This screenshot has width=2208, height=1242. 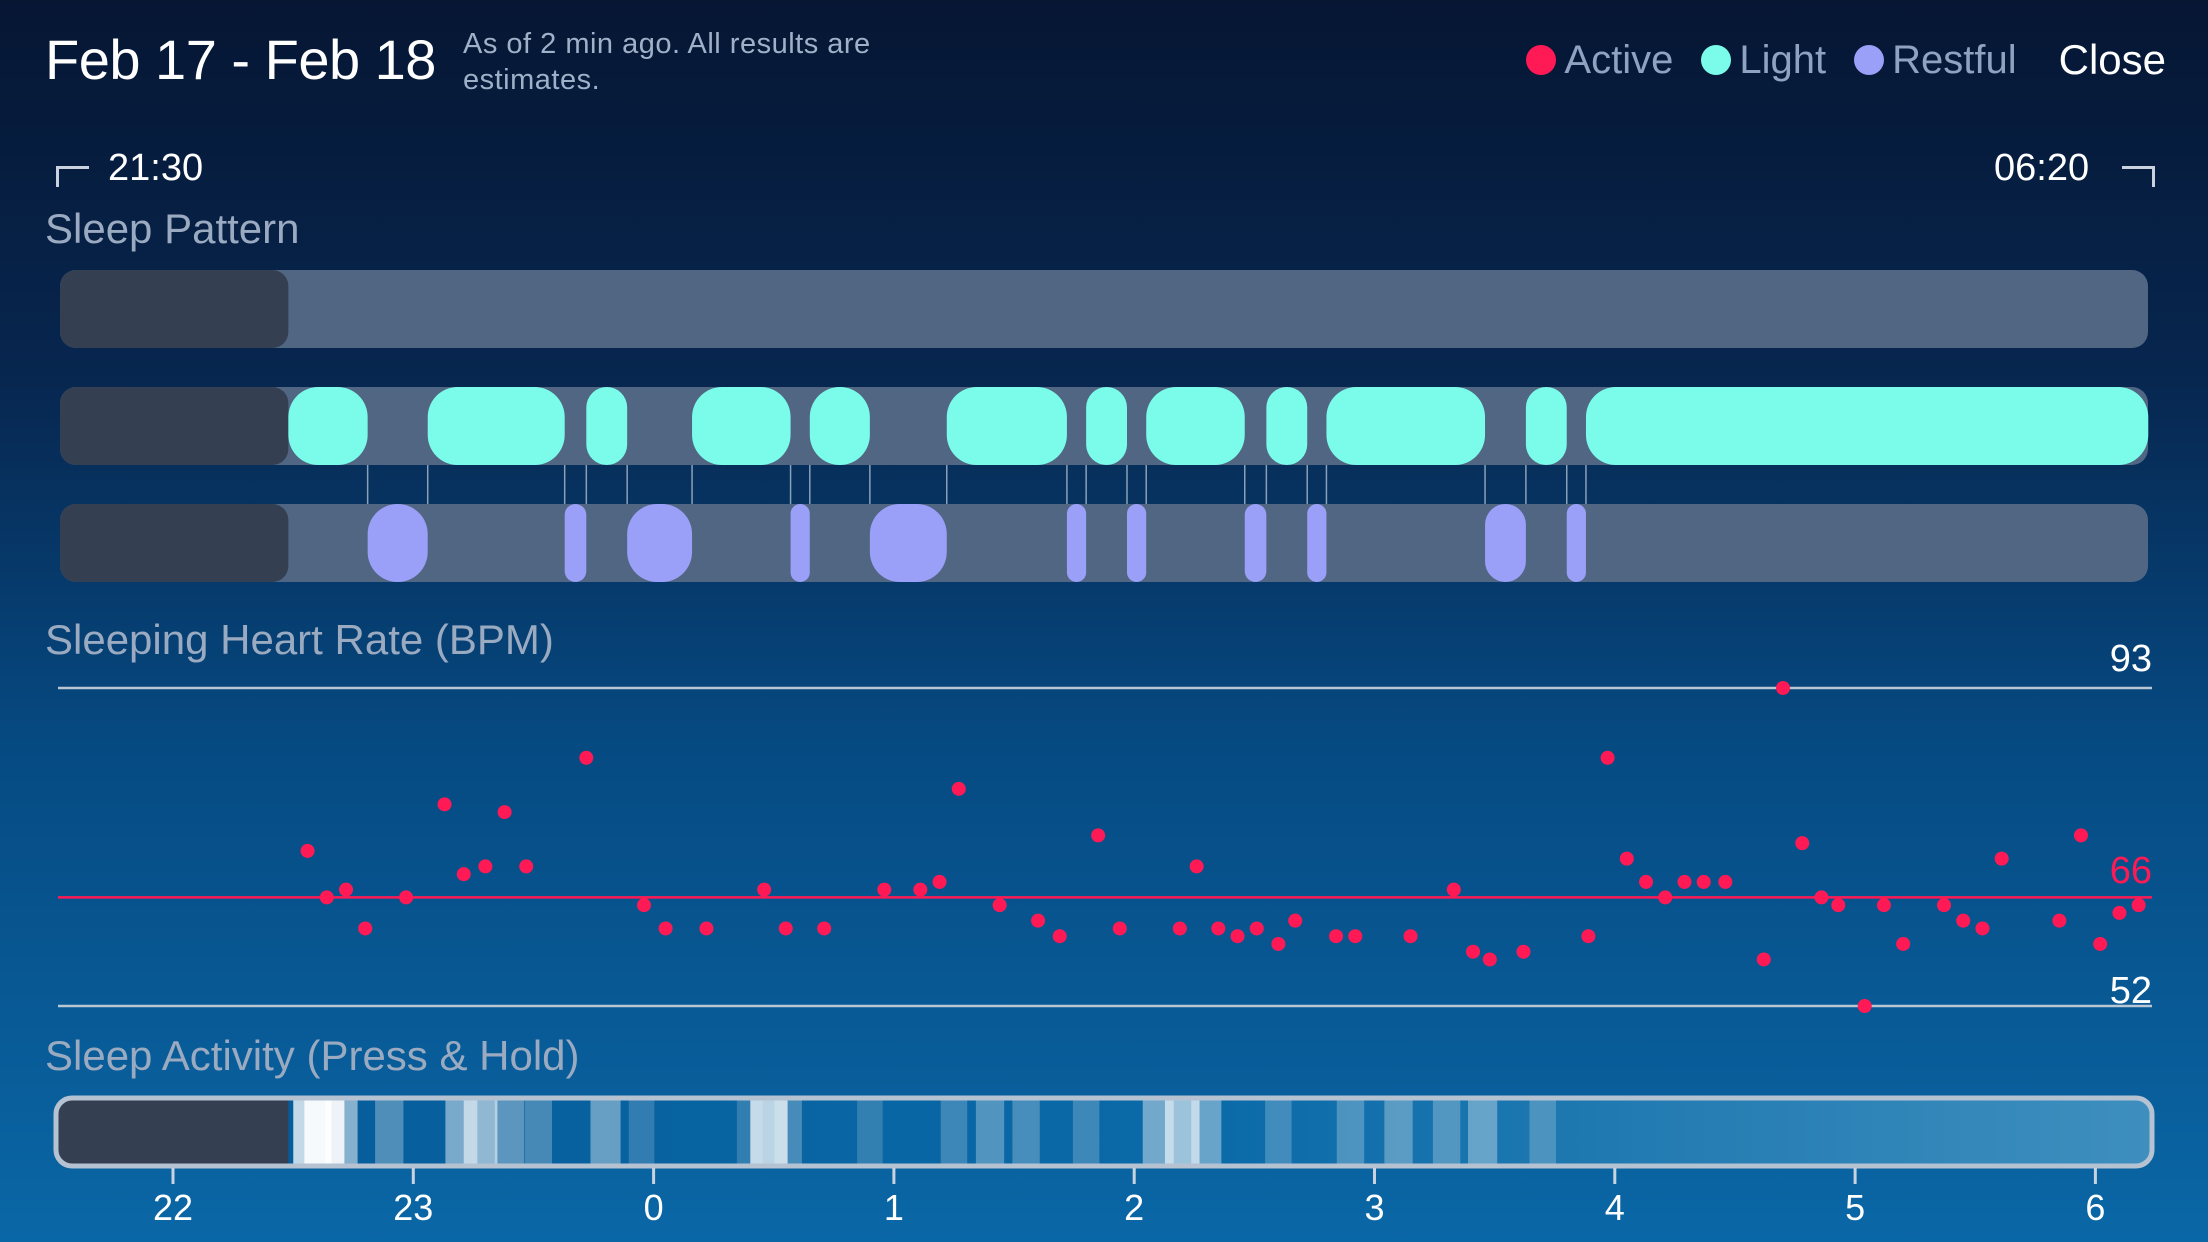 I want to click on hr-max-label: 93, so click(x=2130, y=659).